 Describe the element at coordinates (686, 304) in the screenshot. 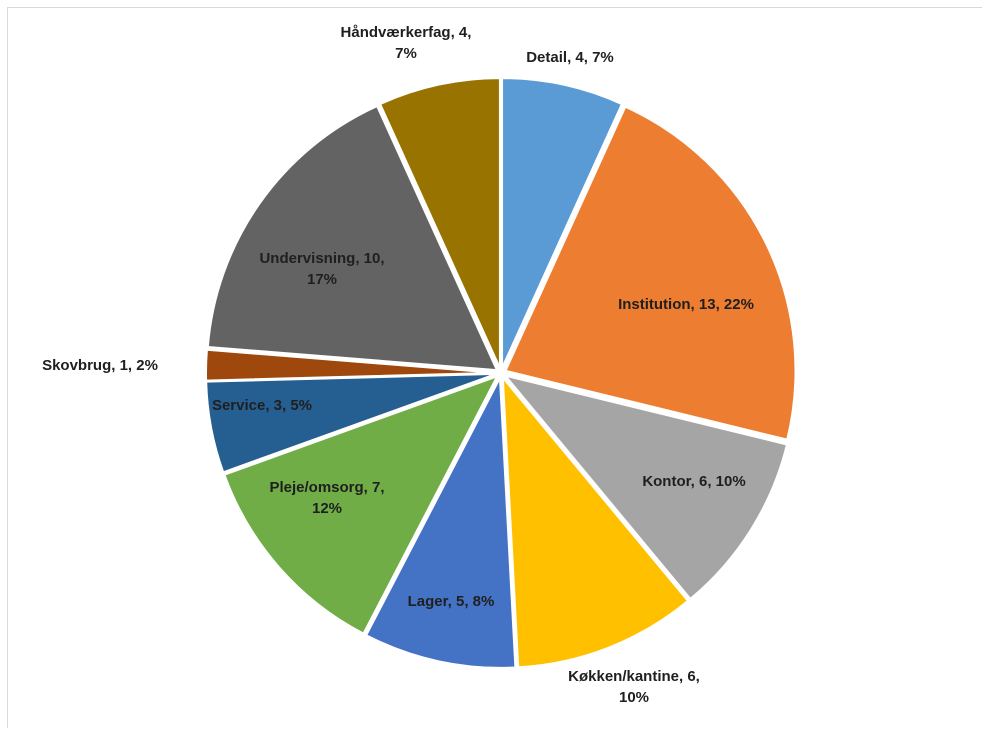

I see `data-label-institution: Institution, 13, 22%` at that location.